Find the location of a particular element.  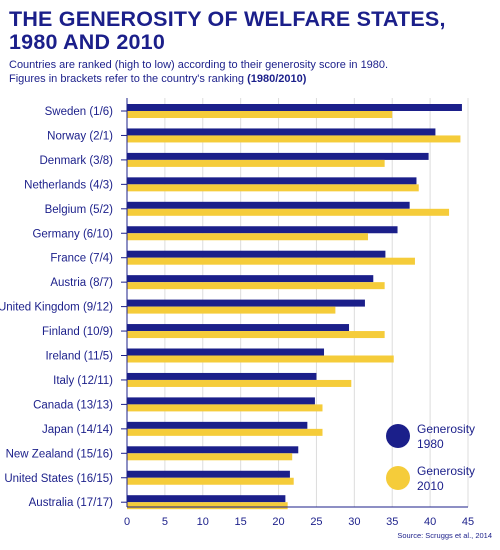

category-label: France (7/4) is located at coordinates (81, 259).